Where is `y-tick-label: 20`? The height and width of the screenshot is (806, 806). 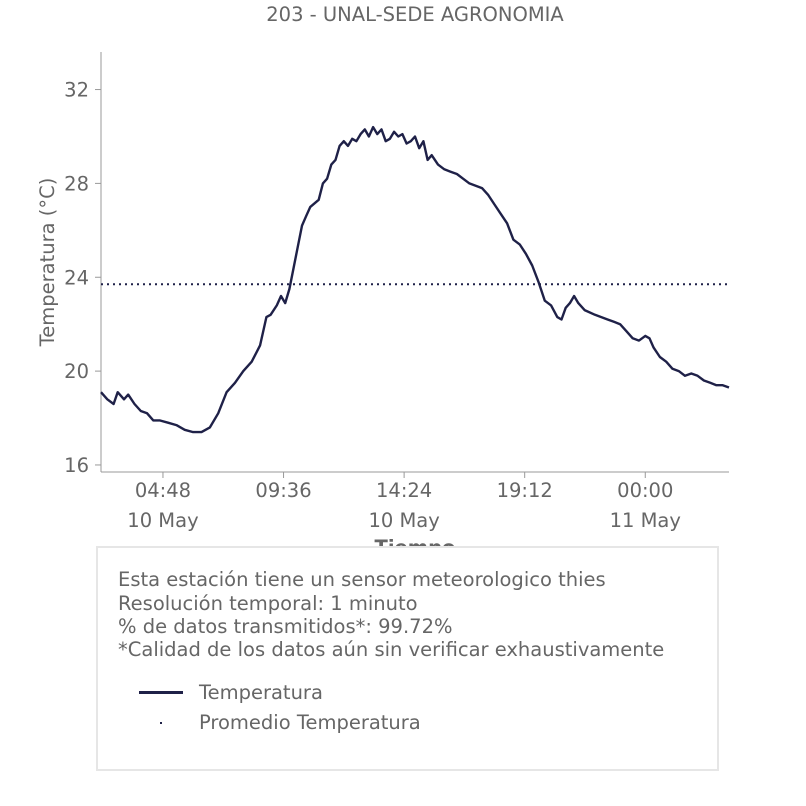 y-tick-label: 20 is located at coordinates (76, 371).